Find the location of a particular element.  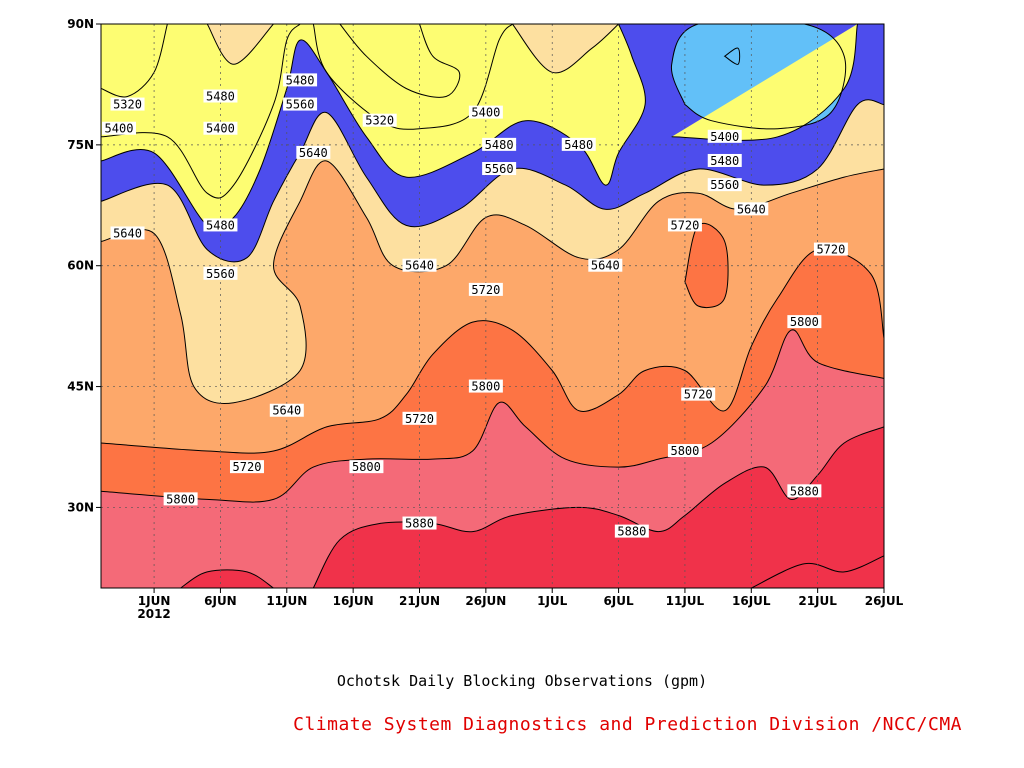

x-tick-label: 11JUN is located at coordinates (286, 601).